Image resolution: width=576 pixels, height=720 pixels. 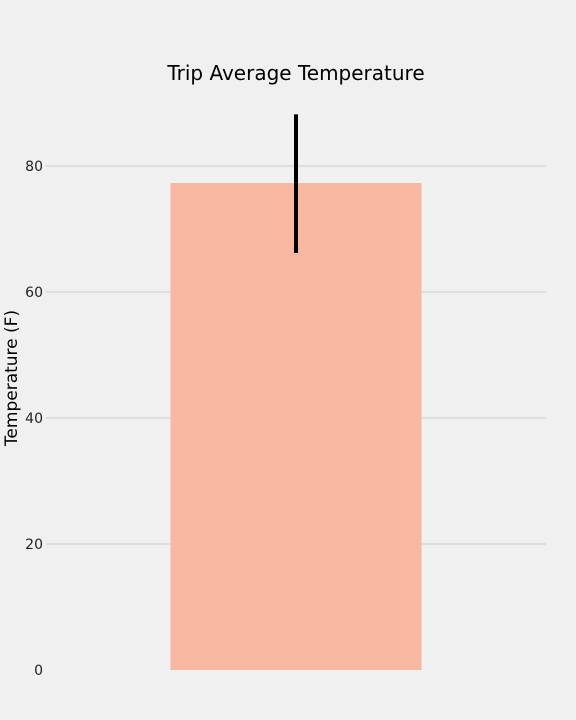 I want to click on y-tick-label: 40, so click(x=34, y=419).